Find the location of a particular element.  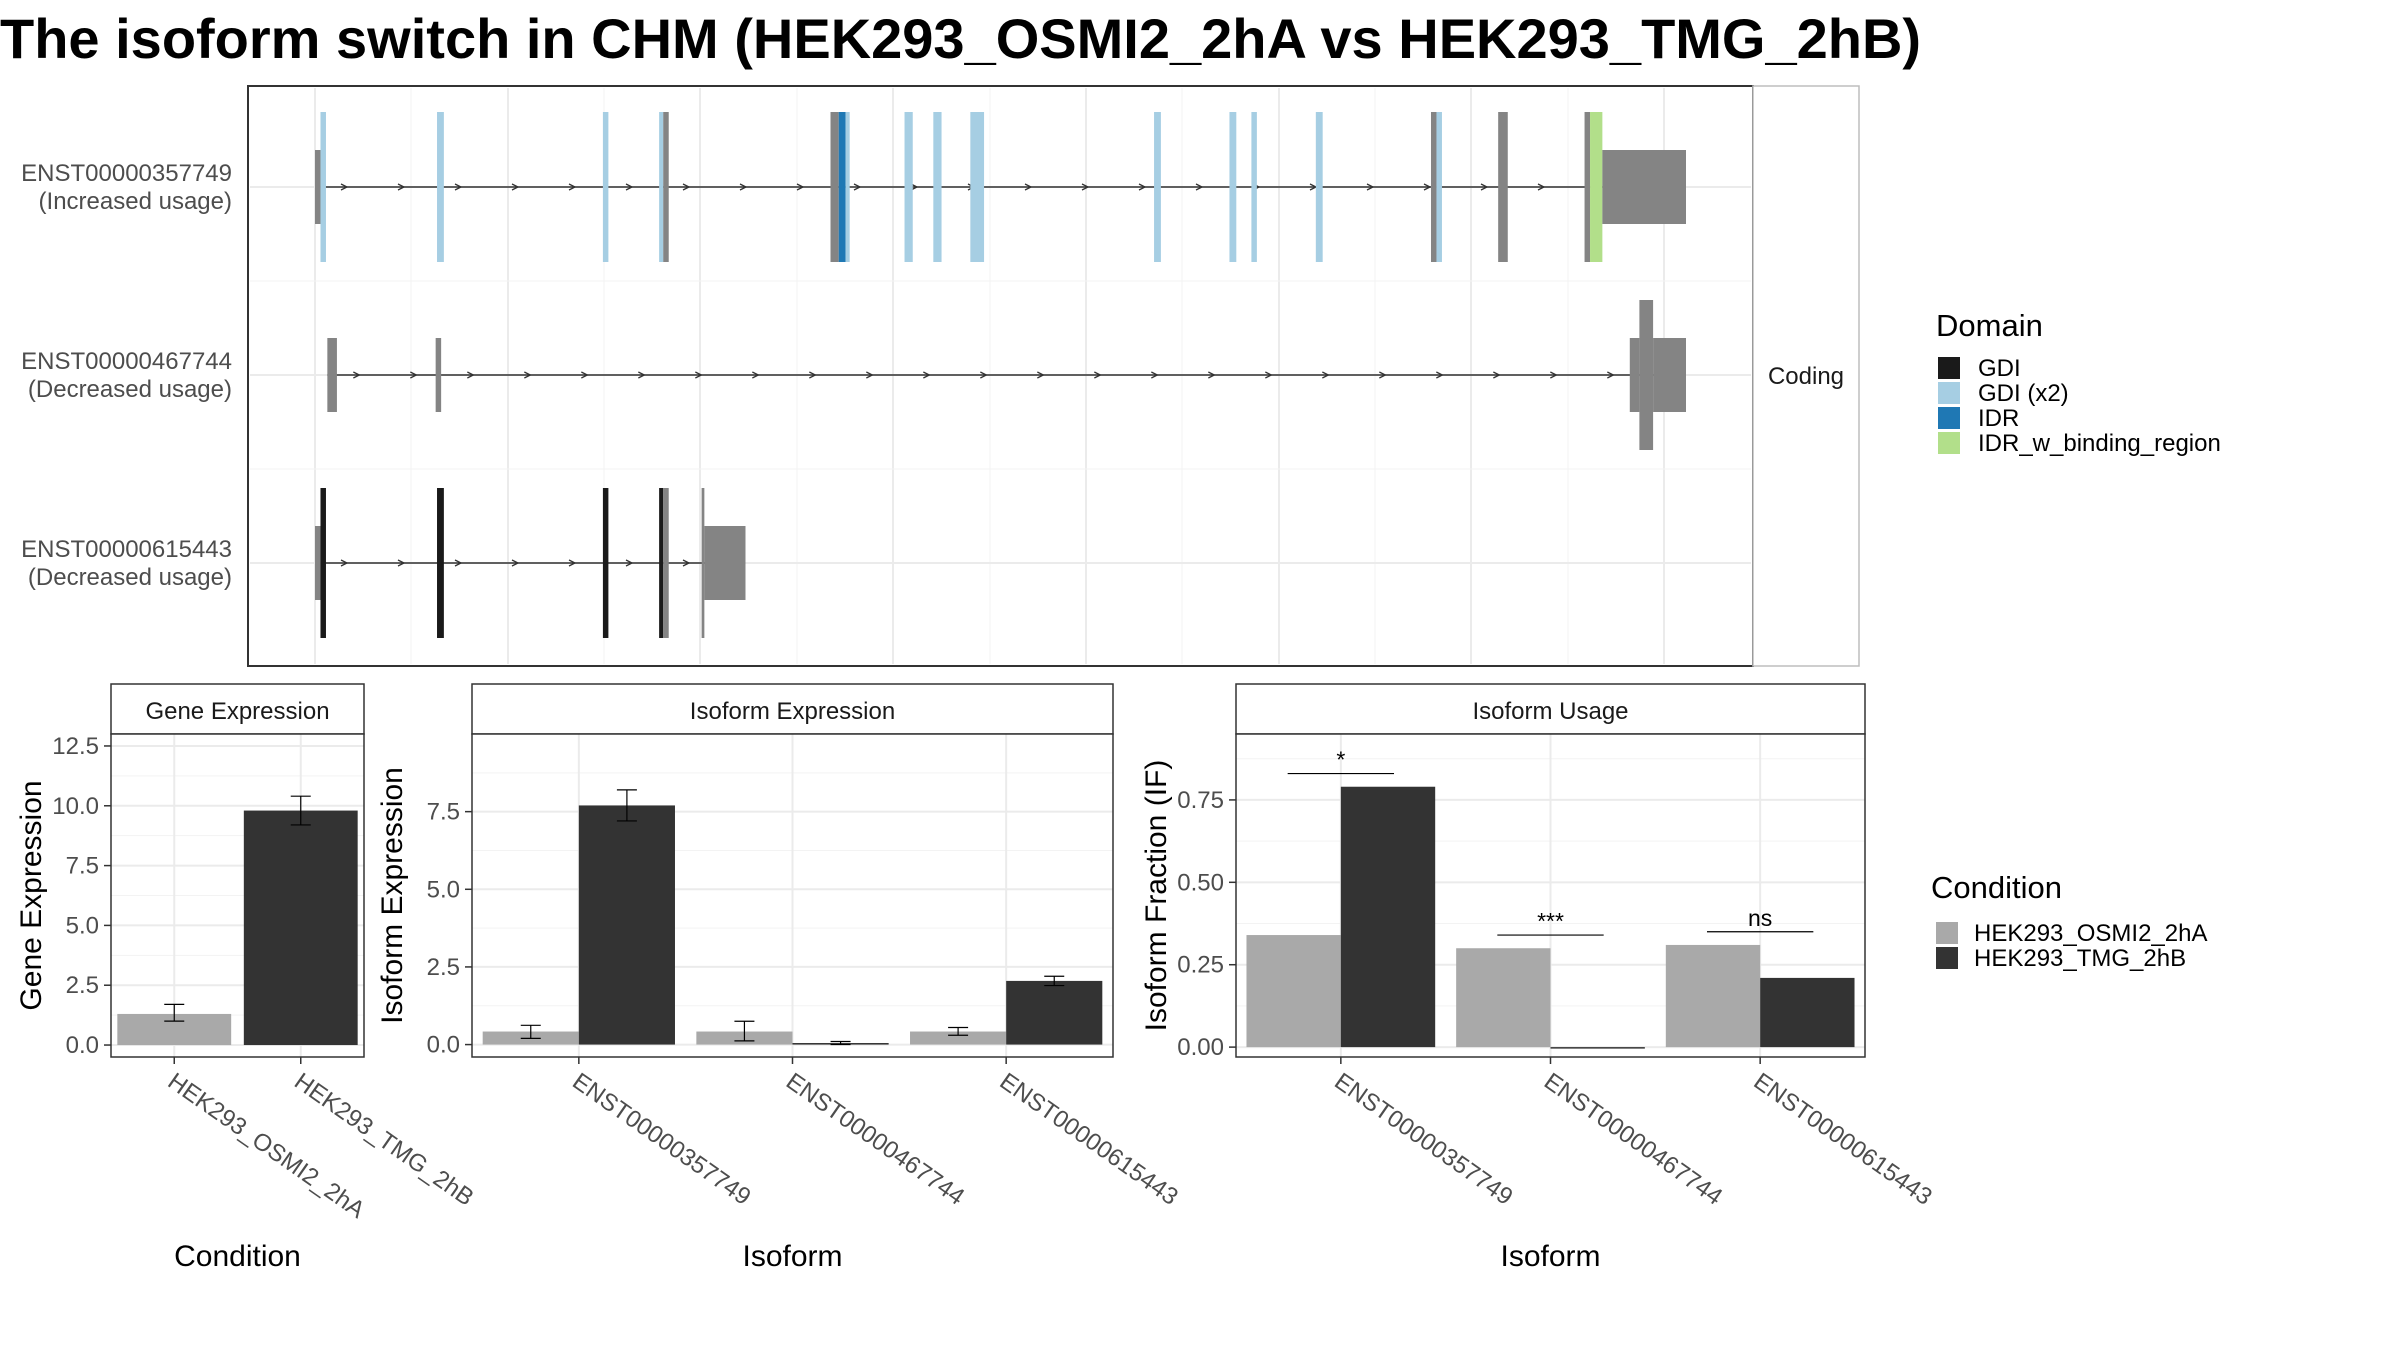

transcript-row: ENST00000357749(Increased usage) is located at coordinates (853, 187).